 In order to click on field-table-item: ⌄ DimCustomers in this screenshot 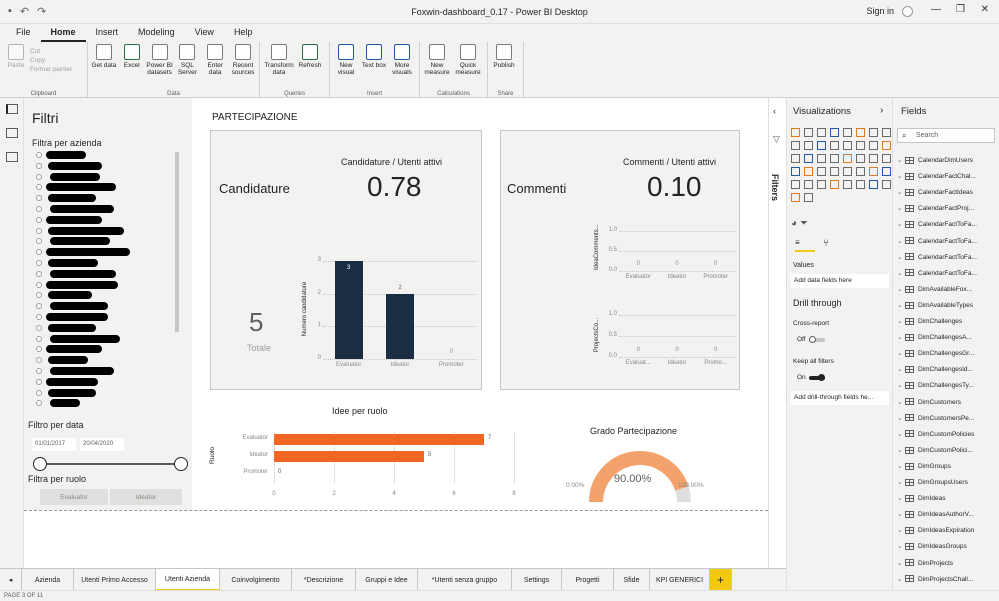, I will do `click(929, 402)`.